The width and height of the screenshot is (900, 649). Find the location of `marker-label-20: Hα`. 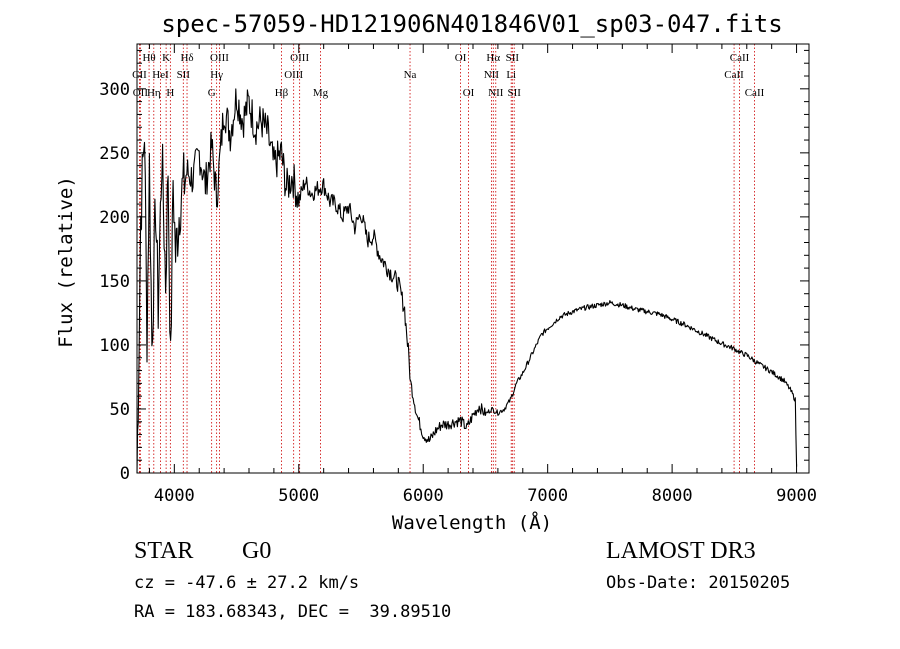

marker-label-20: Hα is located at coordinates (493, 58).